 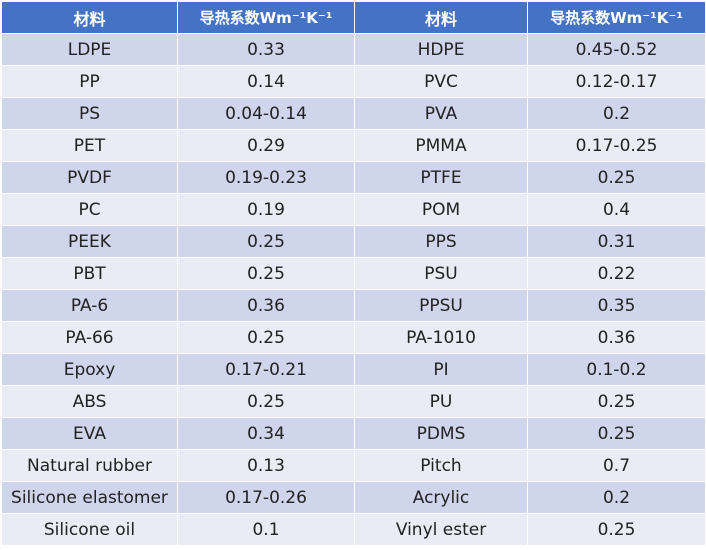 I want to click on conductivity-cell: 0.19-0.23, so click(x=266, y=177).